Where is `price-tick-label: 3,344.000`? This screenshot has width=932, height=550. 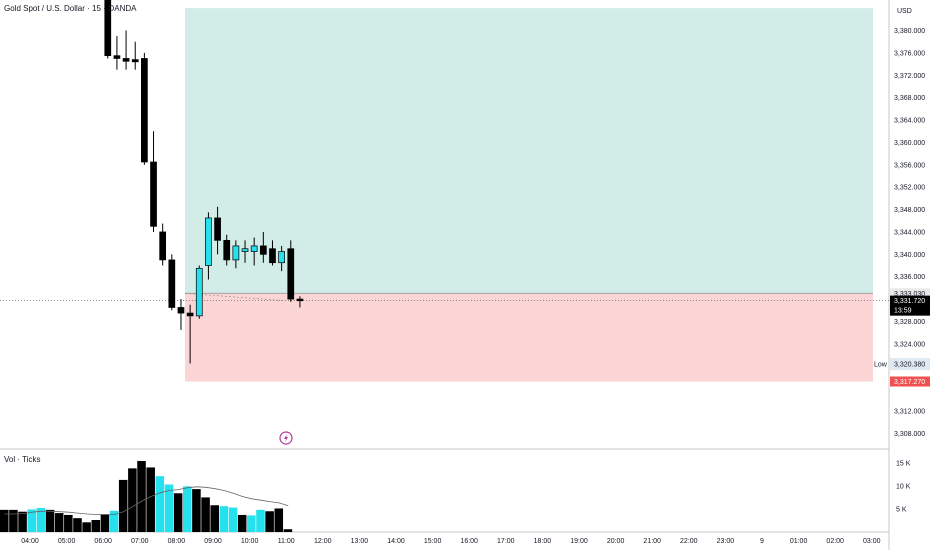 price-tick-label: 3,344.000 is located at coordinates (909, 232).